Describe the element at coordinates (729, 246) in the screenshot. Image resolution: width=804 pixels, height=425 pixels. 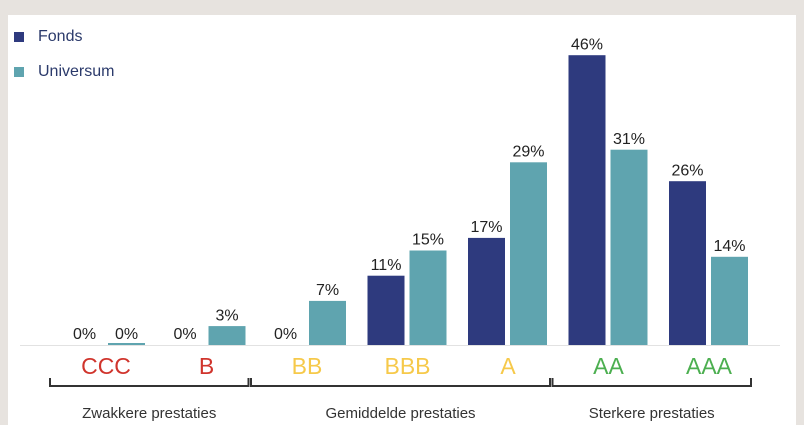
I see `value-label: 14%` at that location.